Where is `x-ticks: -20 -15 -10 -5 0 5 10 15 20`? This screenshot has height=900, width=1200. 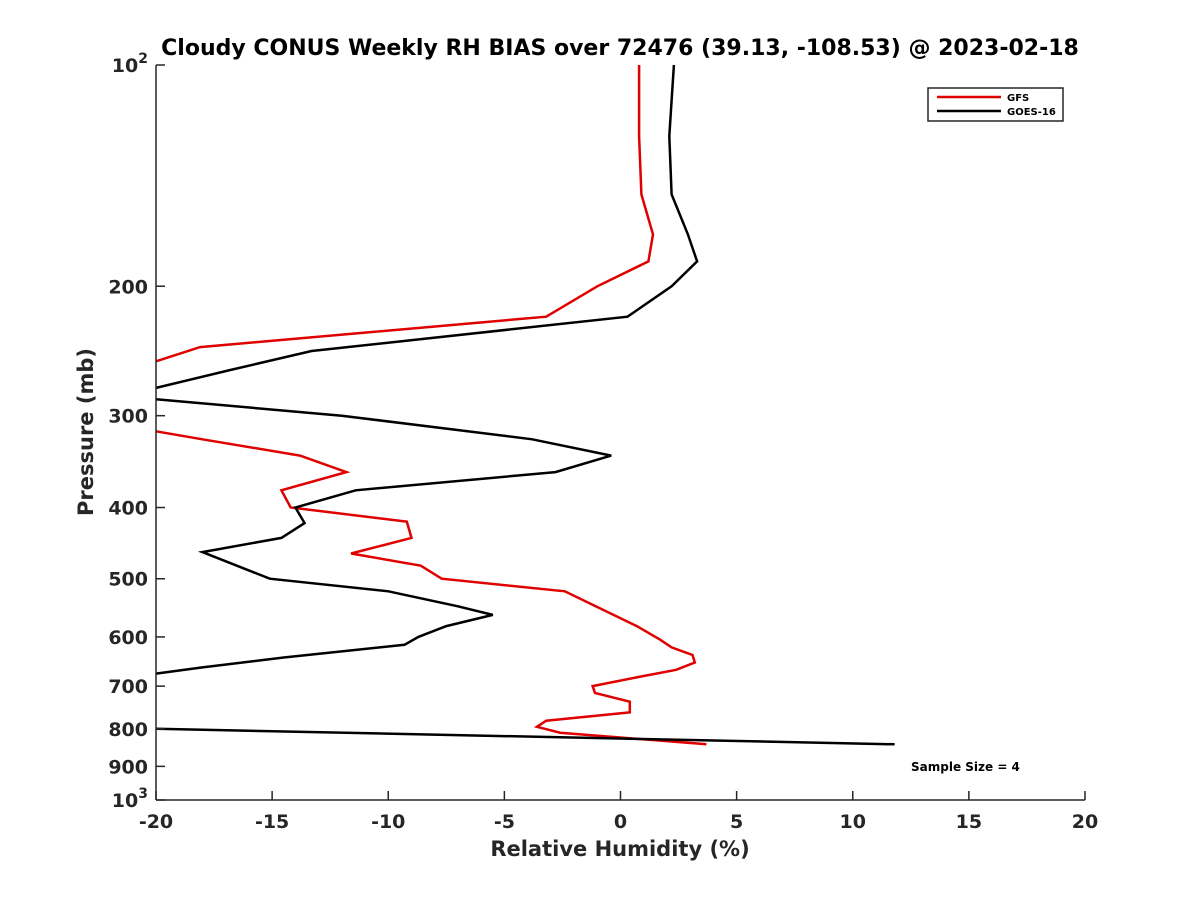 x-ticks: -20 -15 -10 -5 0 5 10 15 20 is located at coordinates (618, 812).